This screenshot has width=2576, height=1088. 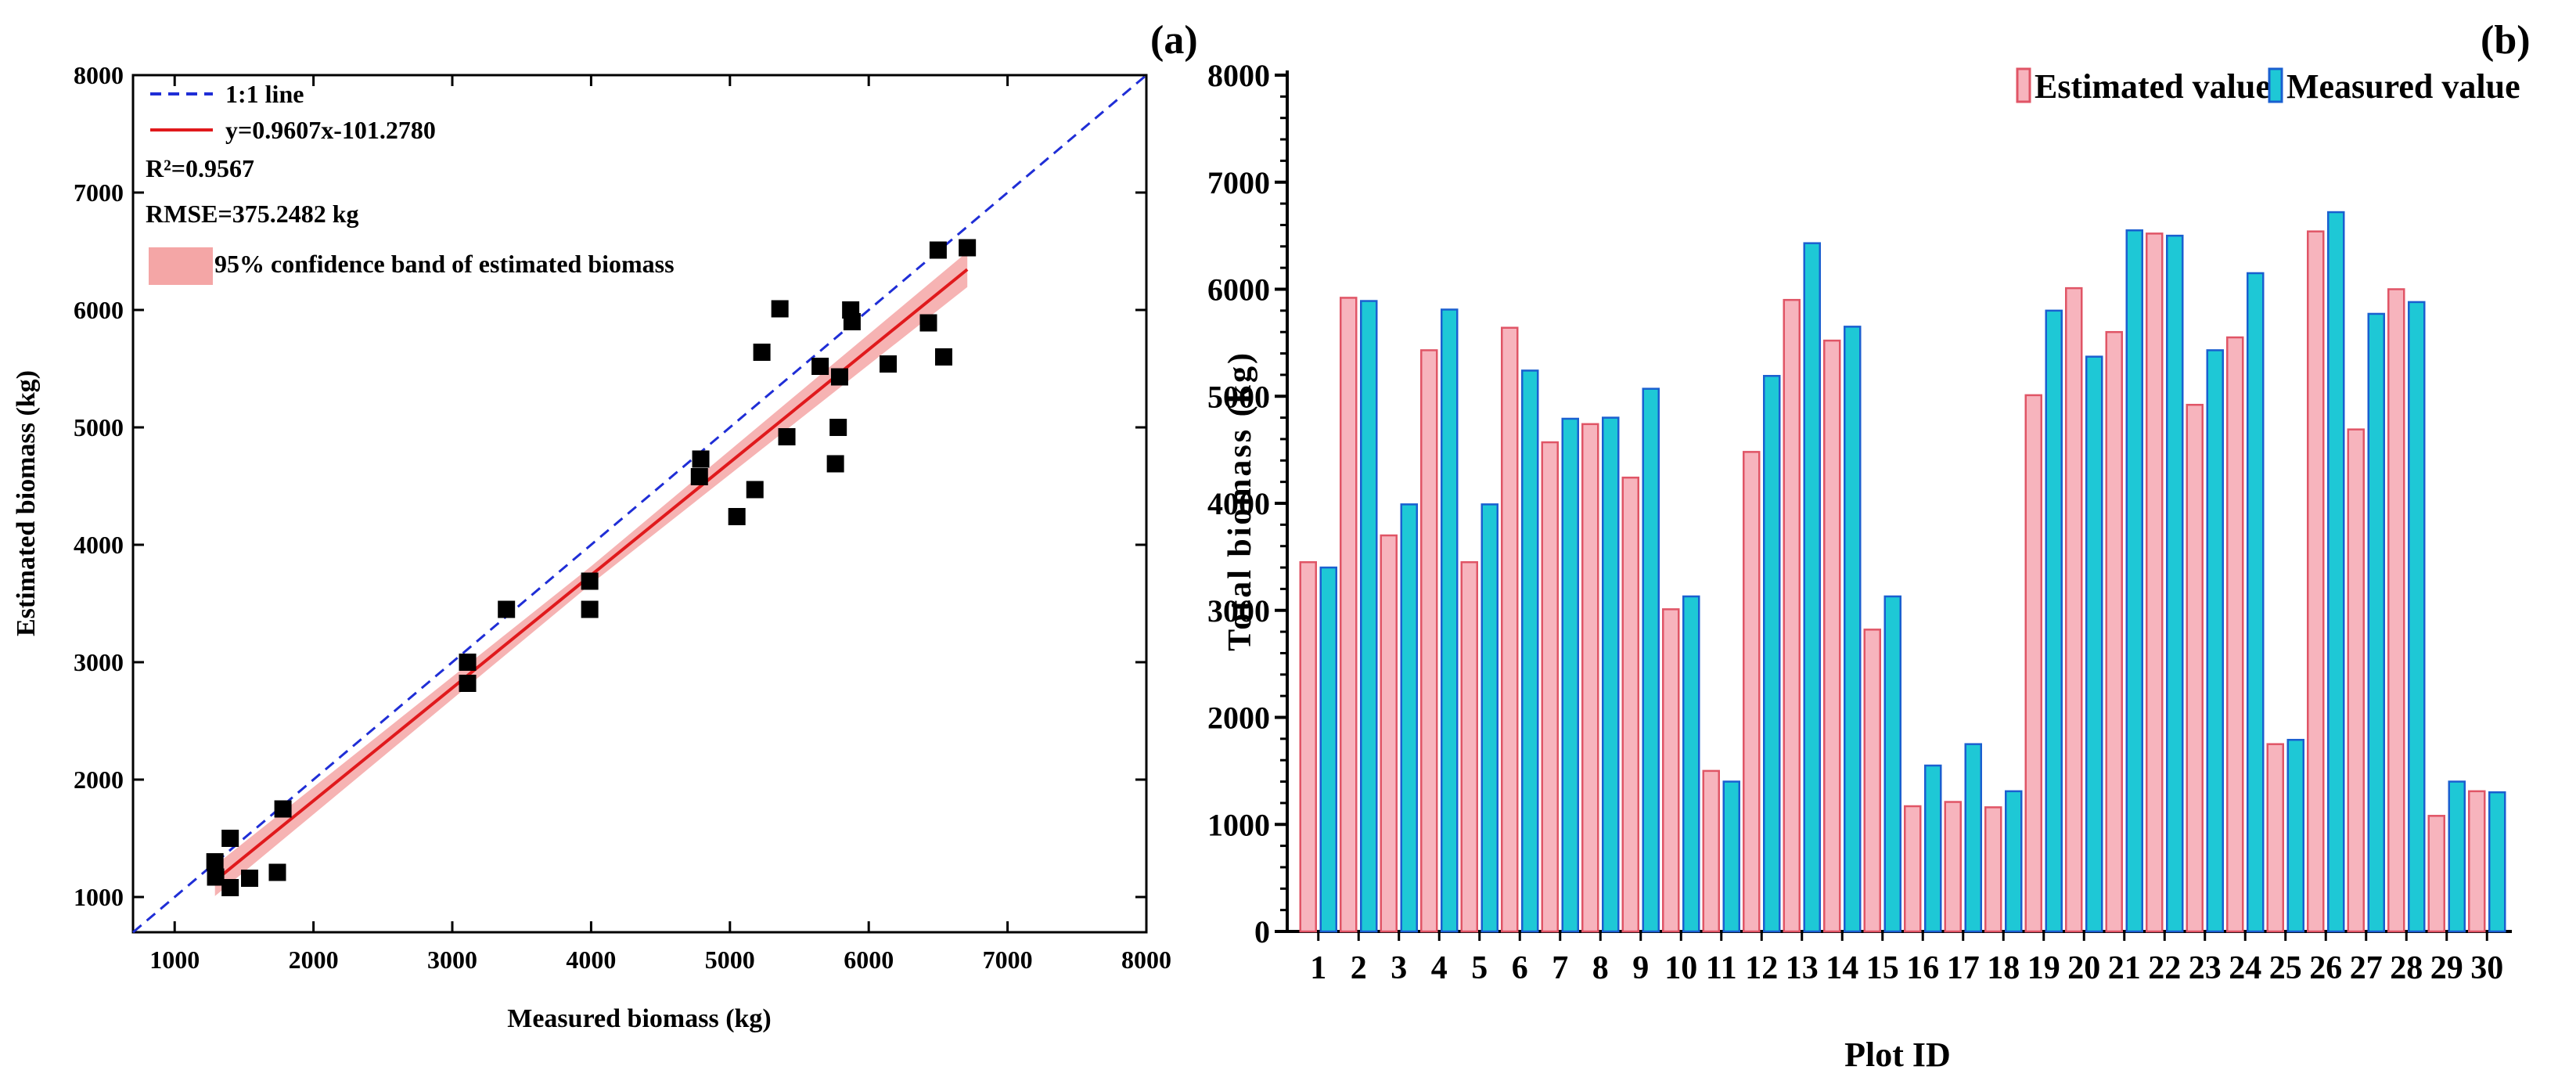 What do you see at coordinates (2406, 968) in the screenshot?
I see `x-tick-label: 28` at bounding box center [2406, 968].